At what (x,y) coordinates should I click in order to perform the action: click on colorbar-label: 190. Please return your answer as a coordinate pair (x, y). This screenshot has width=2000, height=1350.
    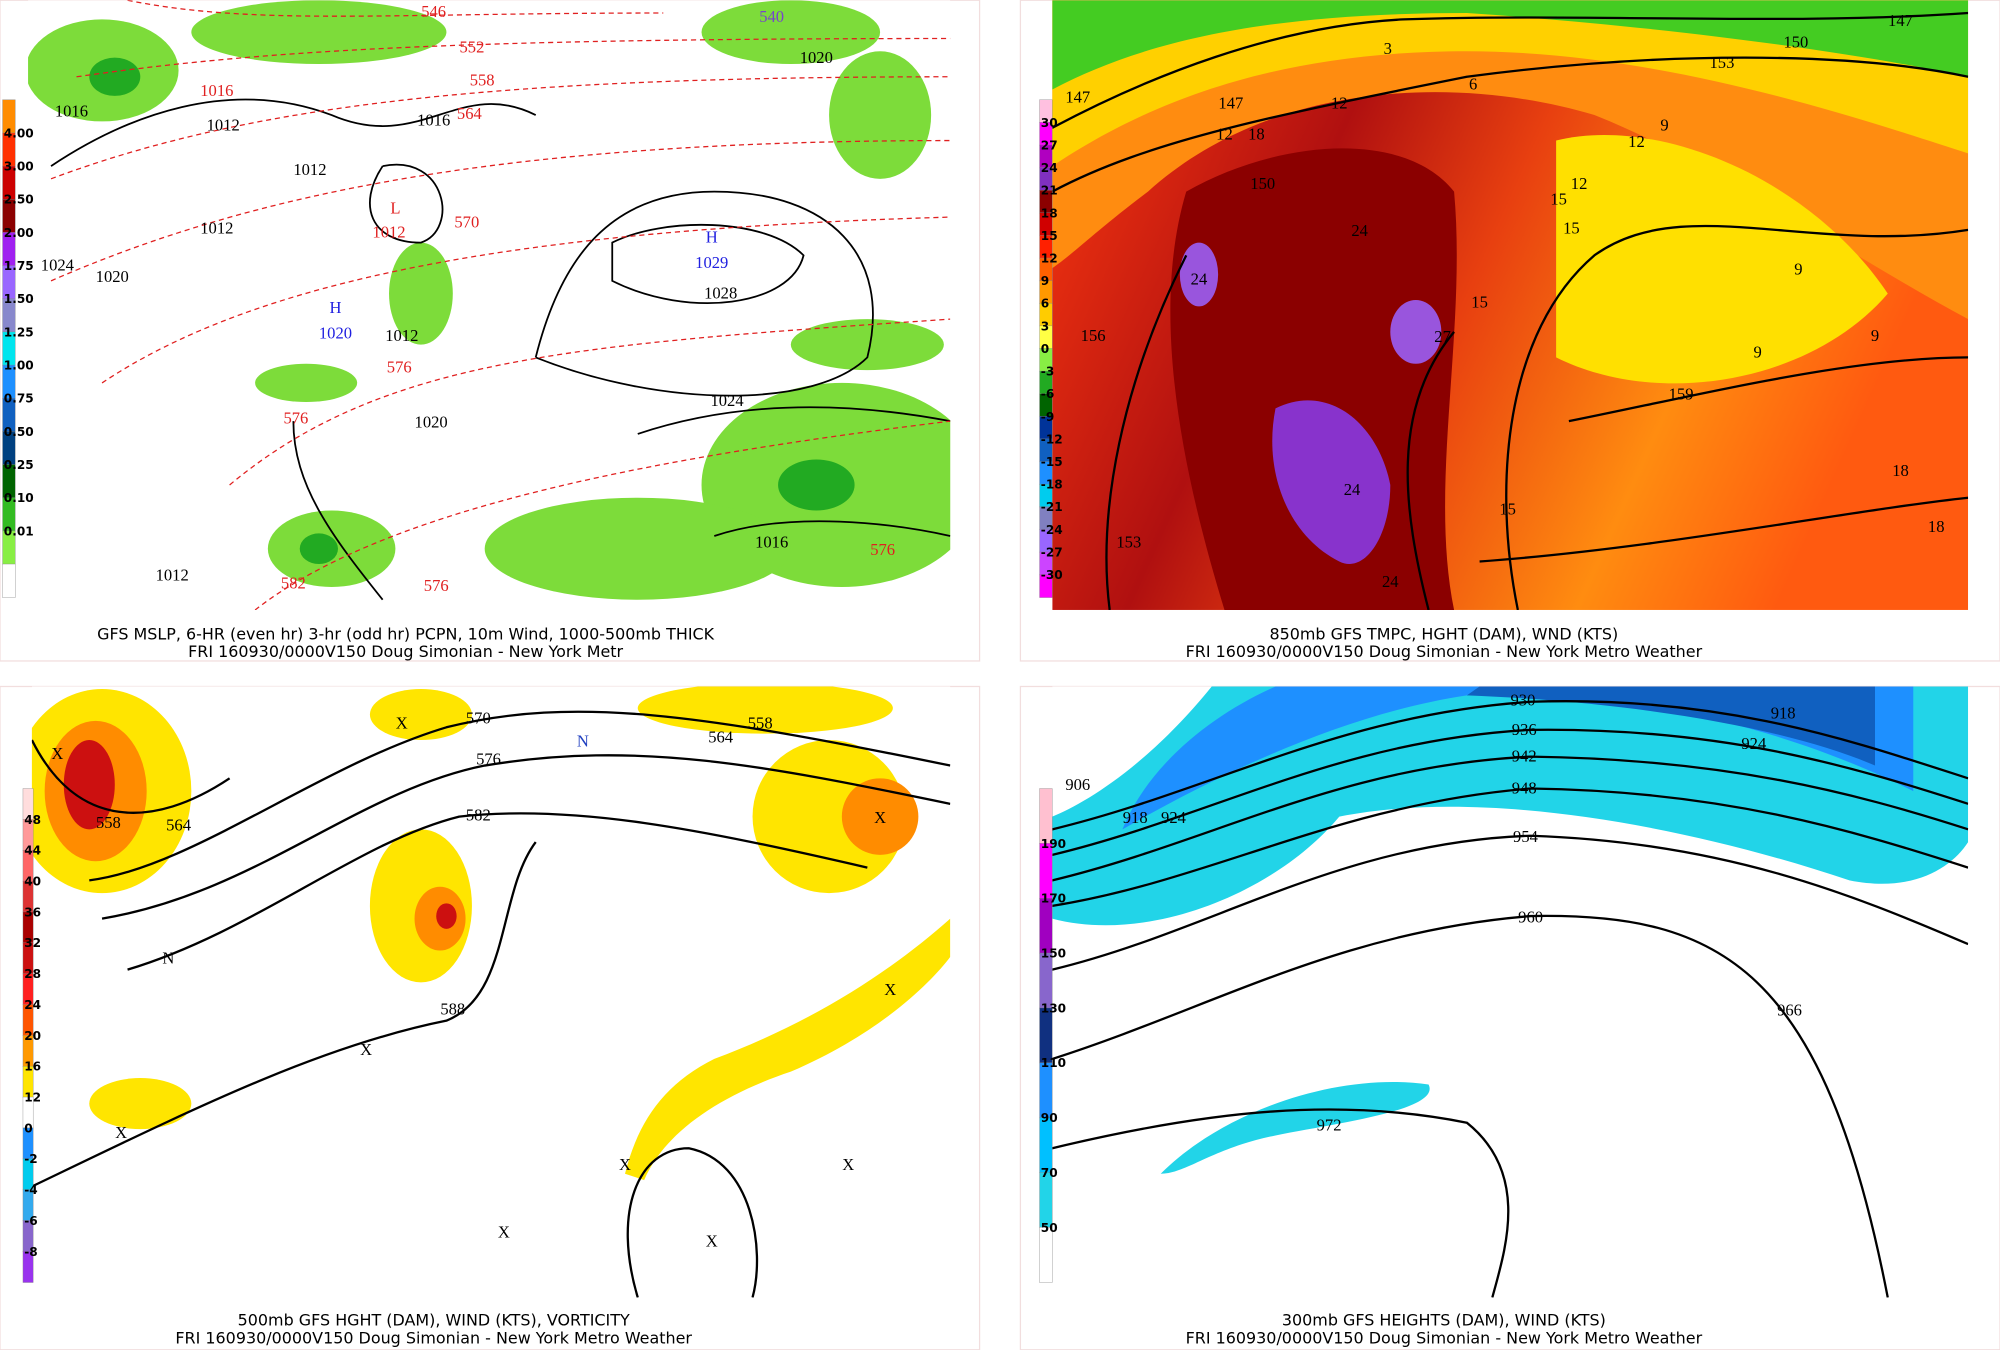
    Looking at the image, I should click on (1053, 844).